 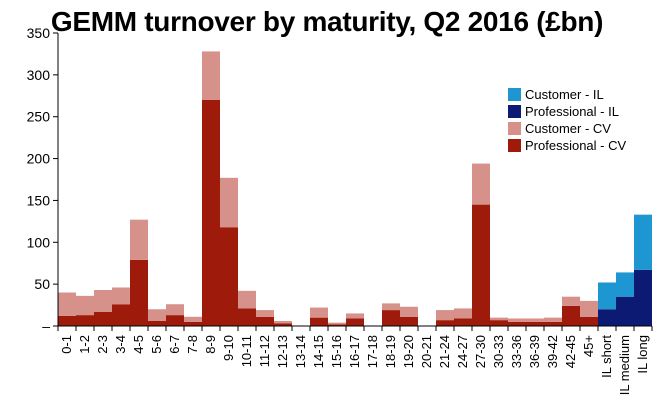 I want to click on x-tick-label: 14-15, so click(x=318, y=351).